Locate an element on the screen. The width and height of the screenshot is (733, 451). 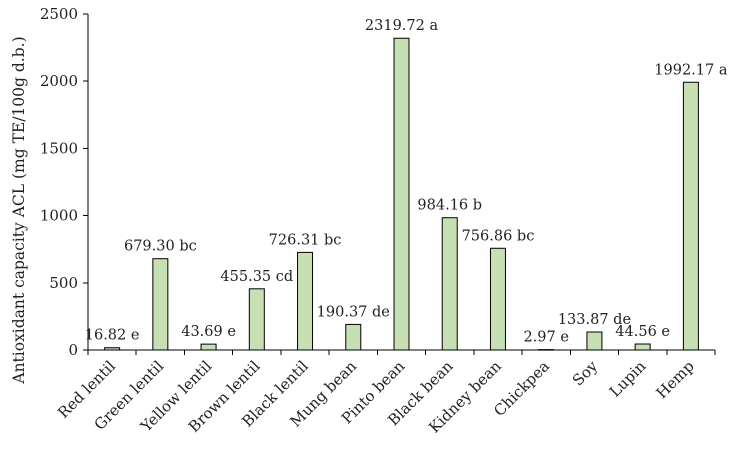
data-label: 726.31 bc is located at coordinates (305, 240).